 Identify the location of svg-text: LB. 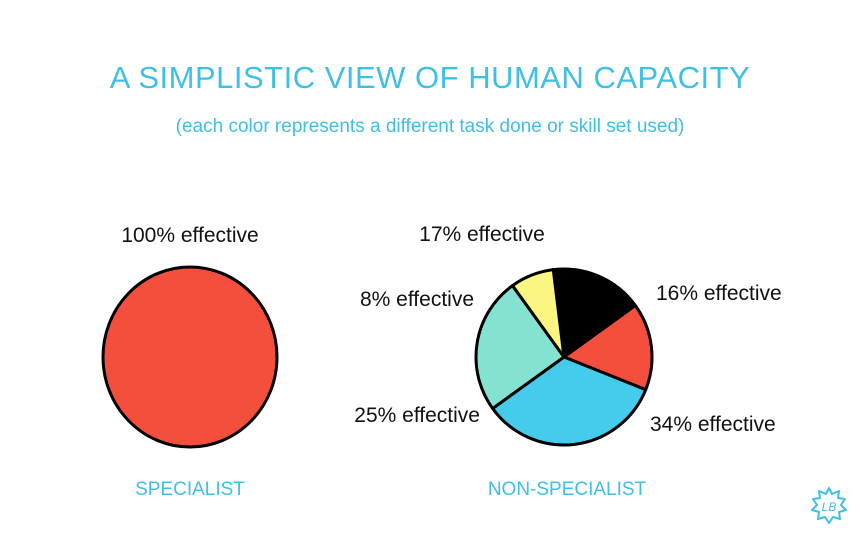
(829, 507).